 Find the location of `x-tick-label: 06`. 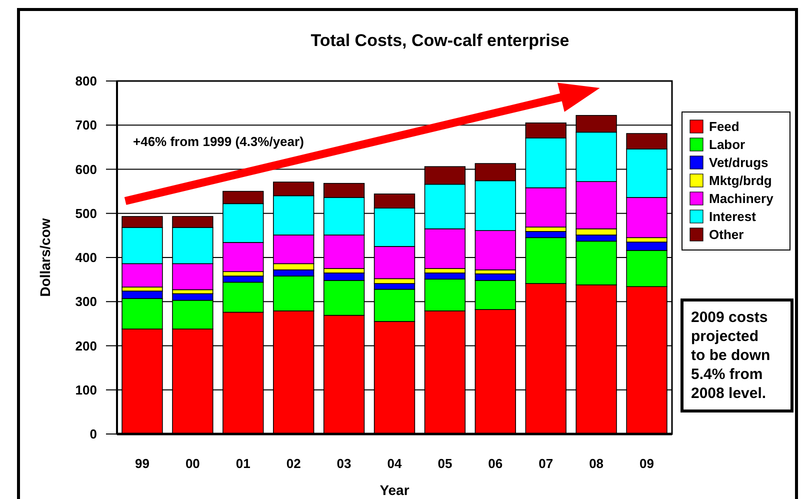

x-tick-label: 06 is located at coordinates (495, 463).